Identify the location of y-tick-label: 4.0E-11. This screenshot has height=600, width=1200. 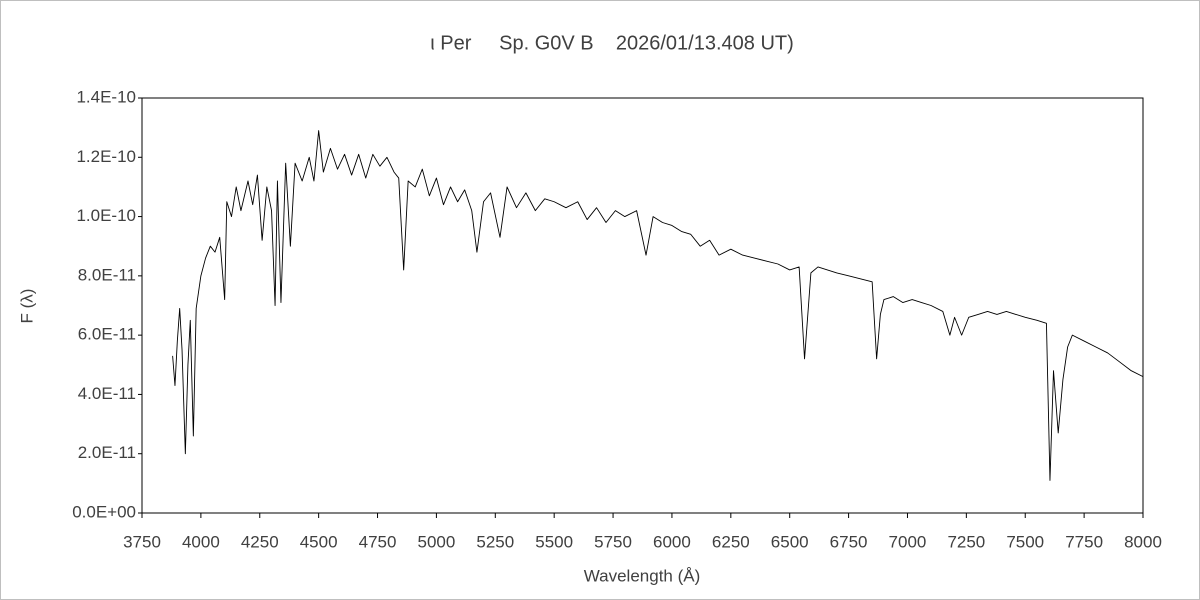
(107, 393).